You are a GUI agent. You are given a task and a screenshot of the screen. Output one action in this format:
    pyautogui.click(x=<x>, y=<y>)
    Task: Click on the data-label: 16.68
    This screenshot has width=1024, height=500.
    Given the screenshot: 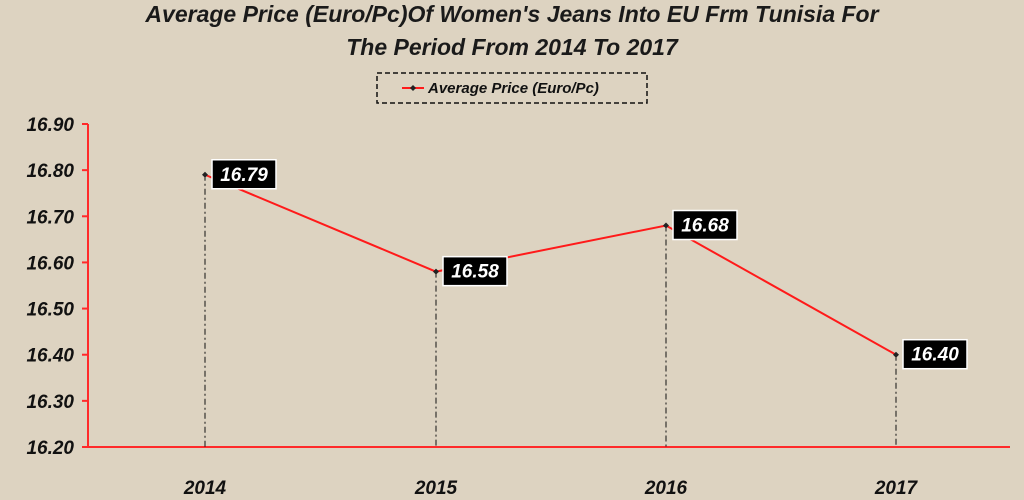 What is the action you would take?
    pyautogui.click(x=705, y=225)
    